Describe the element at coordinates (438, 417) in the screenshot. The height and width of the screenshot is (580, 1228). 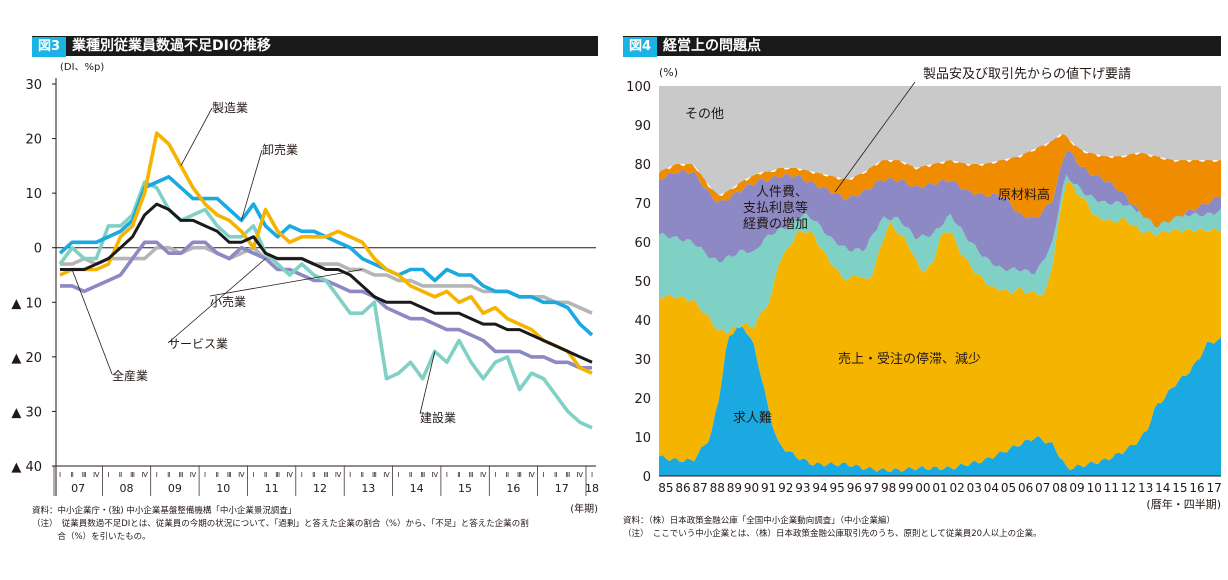
I see `series-label-4: 建設業` at that location.